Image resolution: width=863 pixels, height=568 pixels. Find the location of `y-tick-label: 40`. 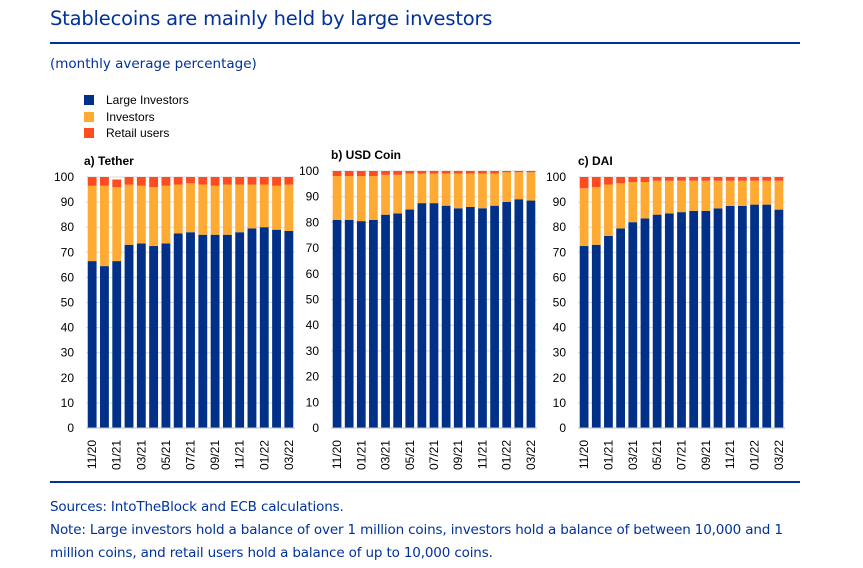

y-tick-label: 40 is located at coordinates (560, 328).